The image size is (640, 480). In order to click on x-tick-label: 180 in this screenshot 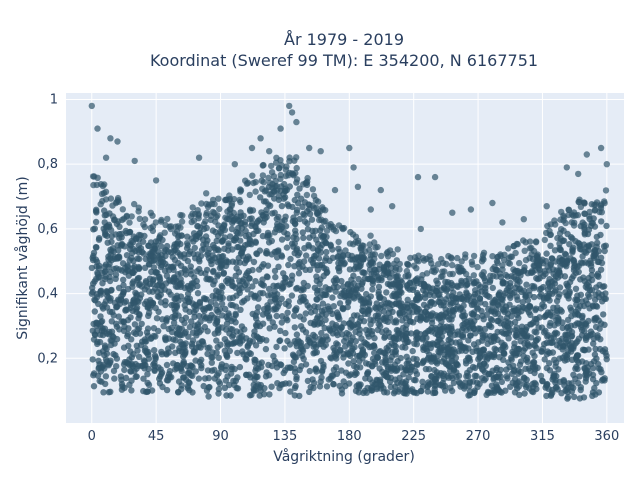, I will do `click(349, 436)`.